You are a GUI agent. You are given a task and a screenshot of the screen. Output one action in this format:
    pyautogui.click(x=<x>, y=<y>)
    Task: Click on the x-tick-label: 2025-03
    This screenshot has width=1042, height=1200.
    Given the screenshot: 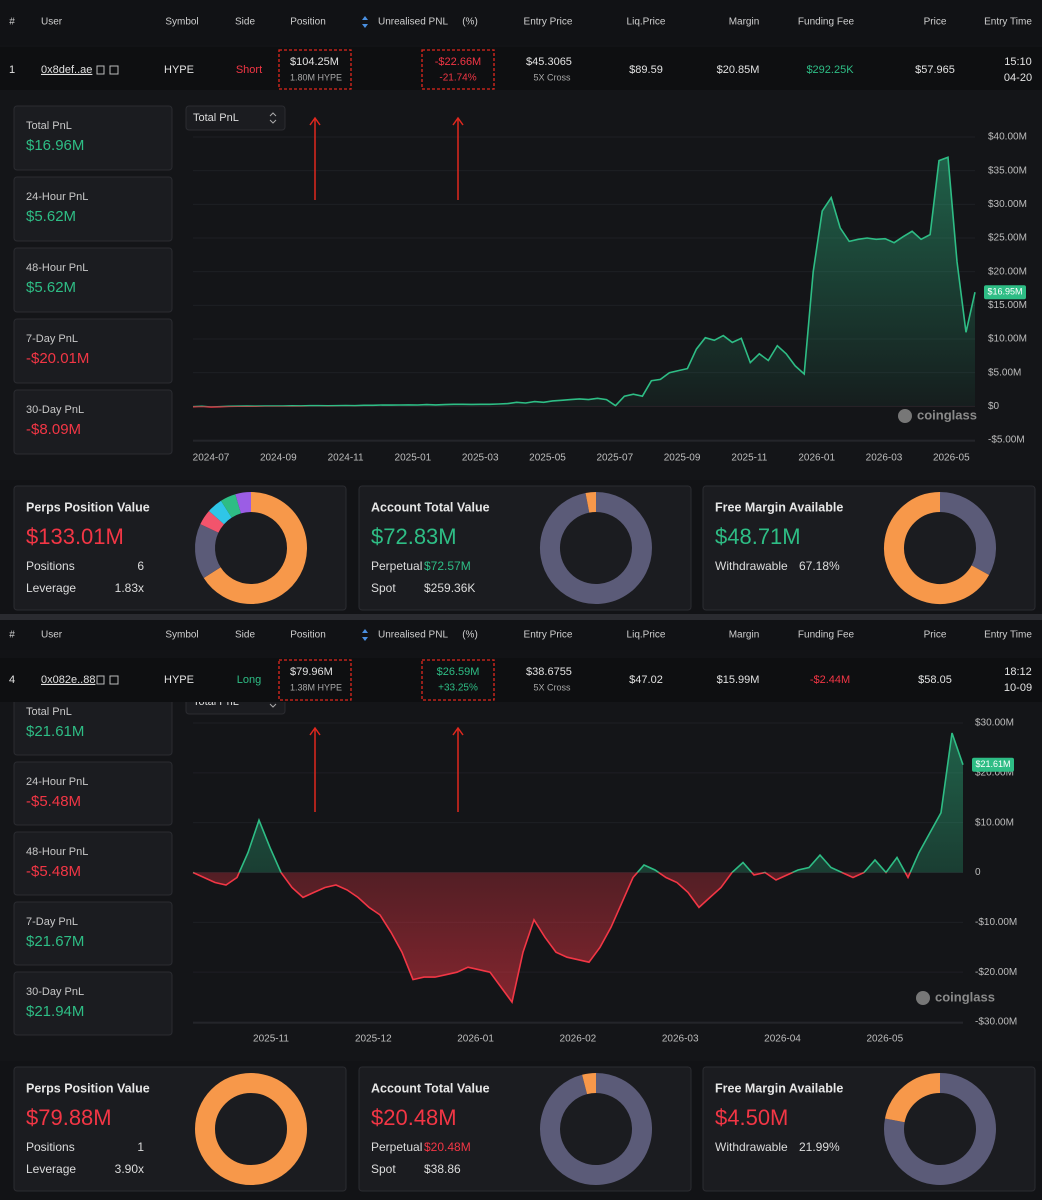 What is the action you would take?
    pyautogui.click(x=480, y=458)
    